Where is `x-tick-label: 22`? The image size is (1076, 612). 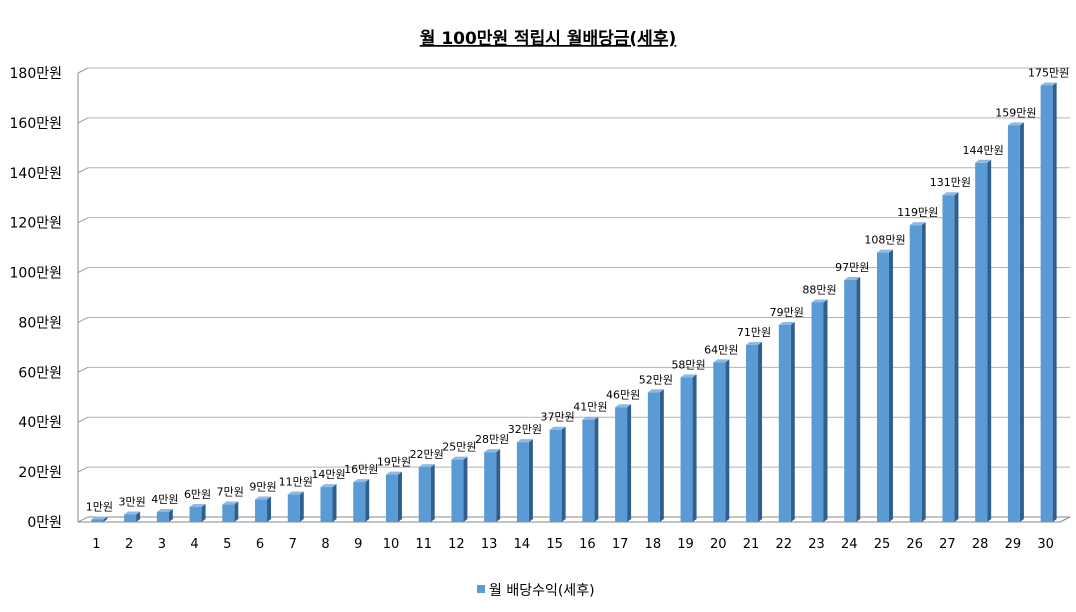
x-tick-label: 22 is located at coordinates (783, 544).